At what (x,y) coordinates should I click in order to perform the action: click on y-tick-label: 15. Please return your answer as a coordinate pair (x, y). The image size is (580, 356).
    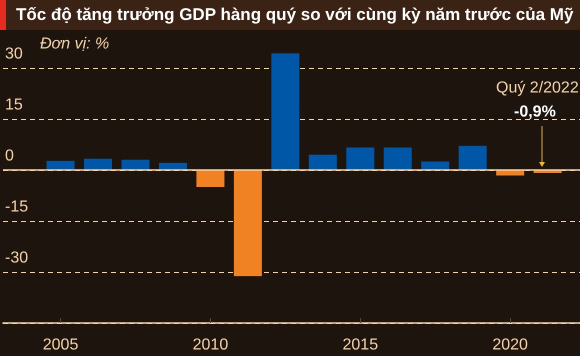
    Looking at the image, I should click on (14, 105).